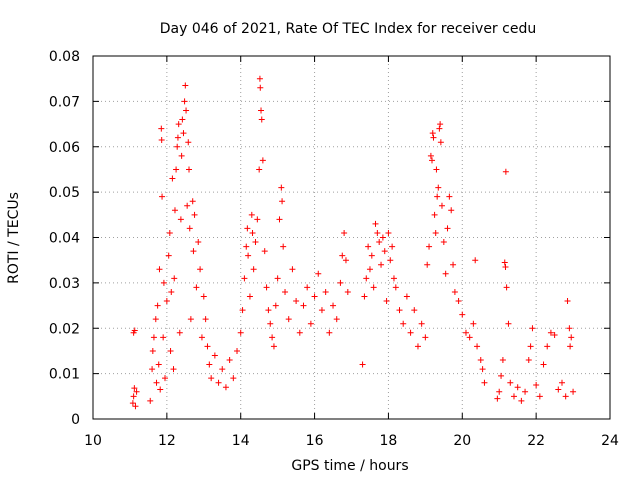 The width and height of the screenshot is (640, 480). Describe the element at coordinates (462, 441) in the screenshot. I see `x-tick-label: 20` at that location.